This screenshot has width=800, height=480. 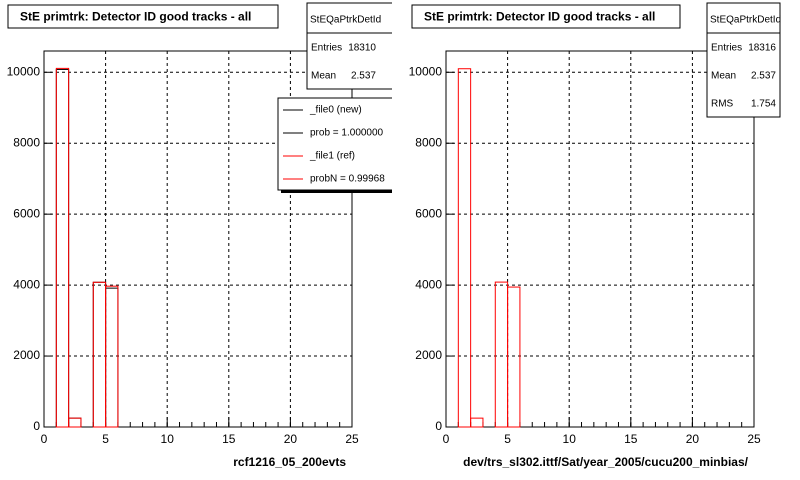 I want to click on legend-label: _file1 (ref), so click(x=332, y=156).